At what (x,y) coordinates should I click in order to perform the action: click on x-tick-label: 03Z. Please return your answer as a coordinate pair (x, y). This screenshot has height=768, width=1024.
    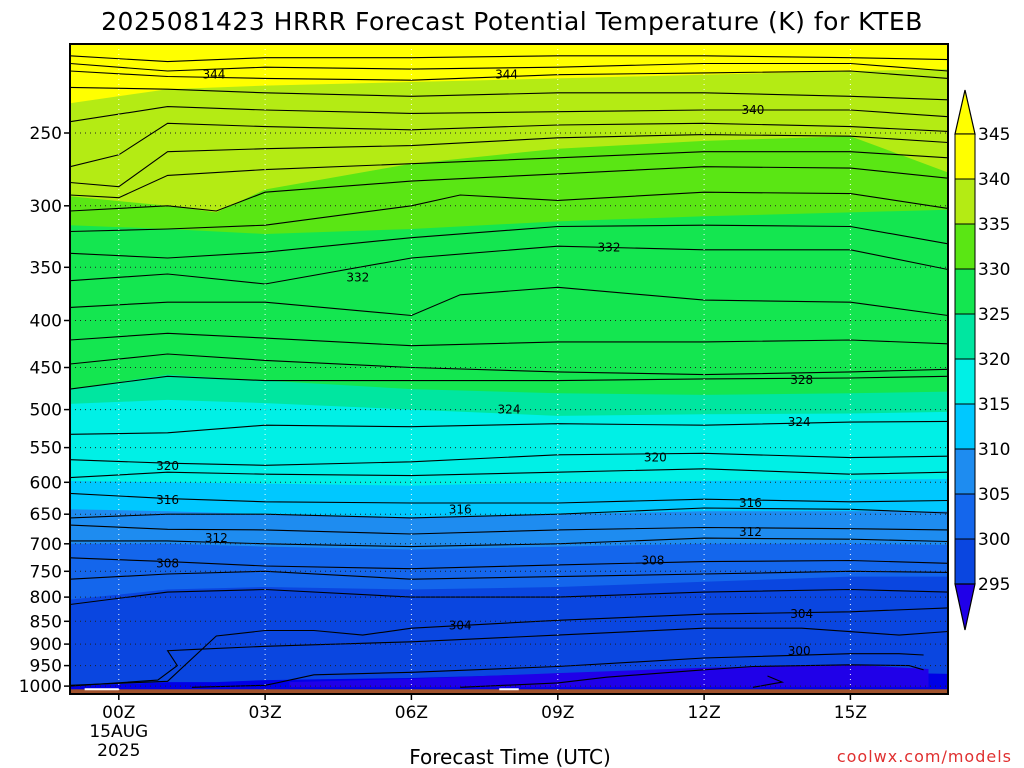
    Looking at the image, I should click on (264, 713).